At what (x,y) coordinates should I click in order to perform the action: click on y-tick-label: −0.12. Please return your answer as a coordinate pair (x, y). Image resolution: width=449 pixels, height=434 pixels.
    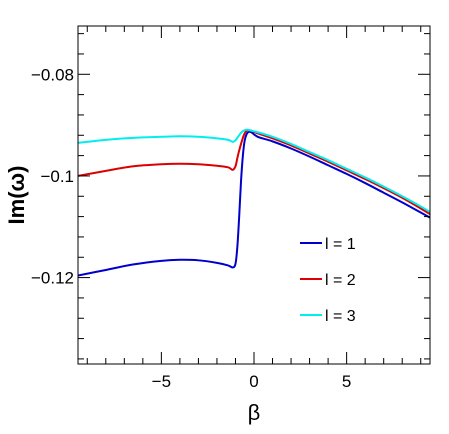
    Looking at the image, I should click on (52, 278).